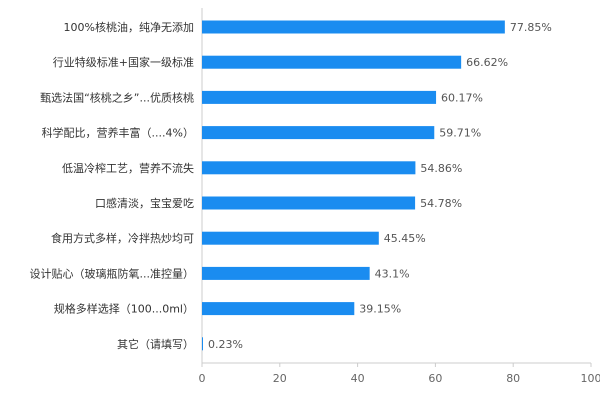  Describe the element at coordinates (462, 97) in the screenshot. I see `data-label: 60.17%` at that location.